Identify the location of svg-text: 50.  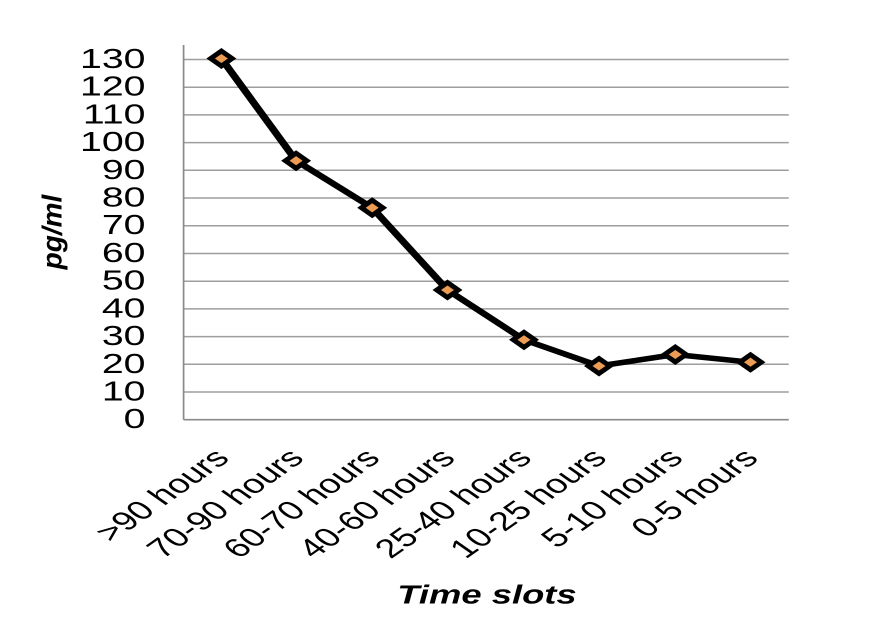
(124, 280).